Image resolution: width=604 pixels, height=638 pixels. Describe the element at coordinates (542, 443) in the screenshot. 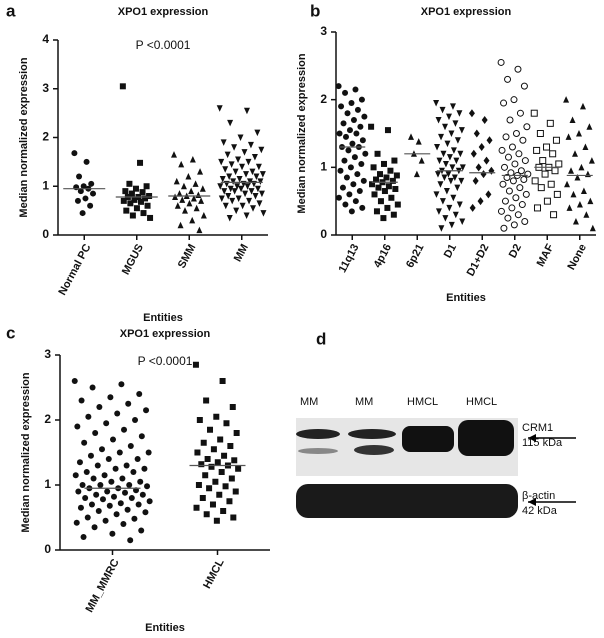

I see `band-size: 115 kDa` at that location.